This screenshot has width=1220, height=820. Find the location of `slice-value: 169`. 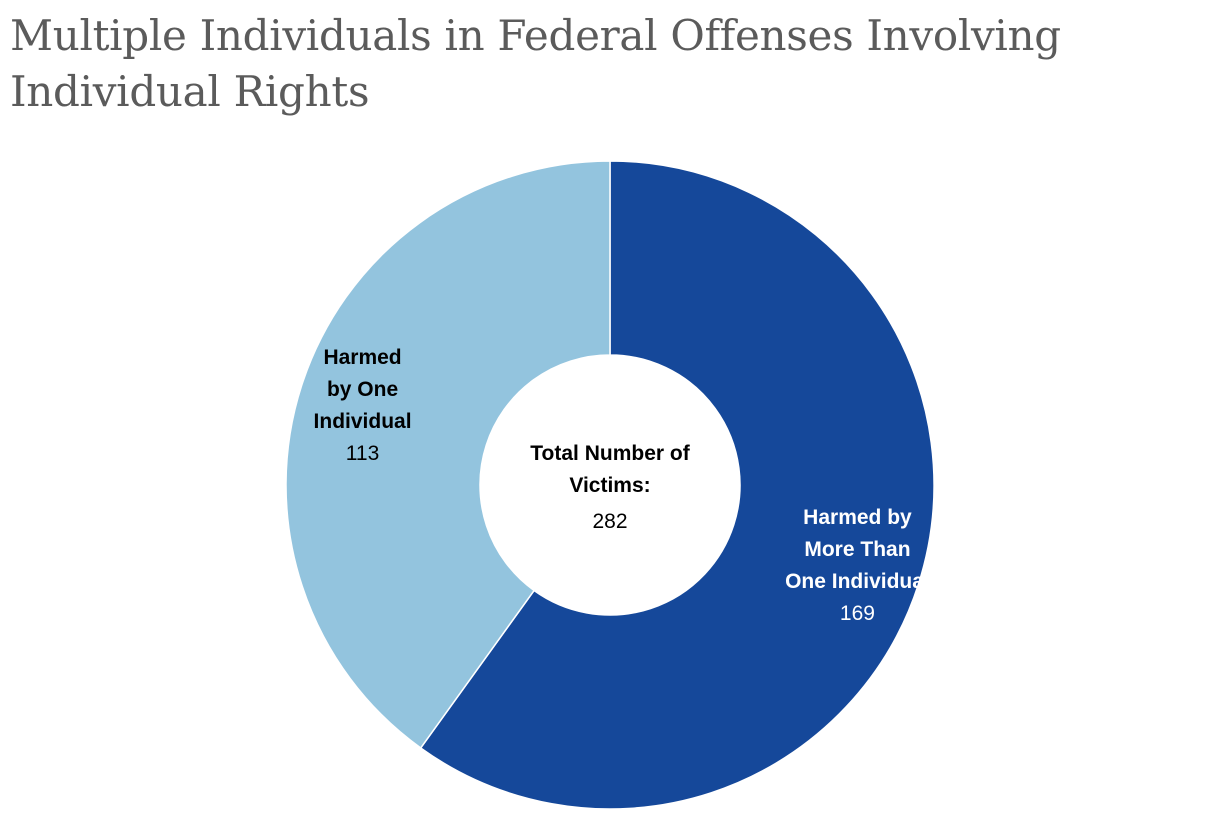

slice-value: 169 is located at coordinates (857, 613).